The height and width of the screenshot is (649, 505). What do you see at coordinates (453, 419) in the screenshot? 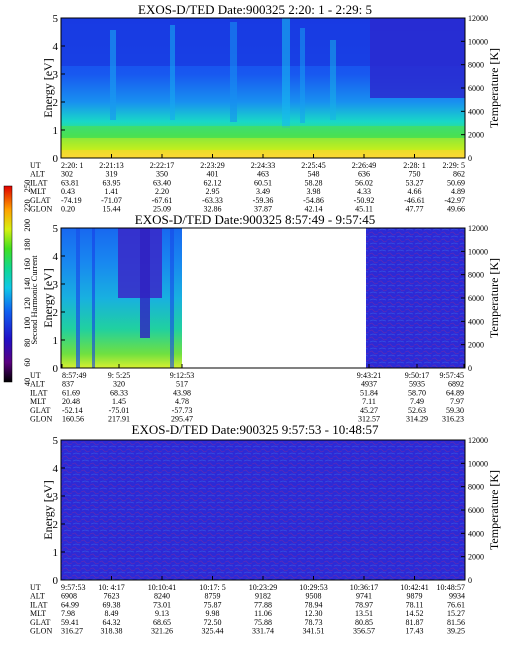
I see `table-cell: 316.23` at bounding box center [453, 419].